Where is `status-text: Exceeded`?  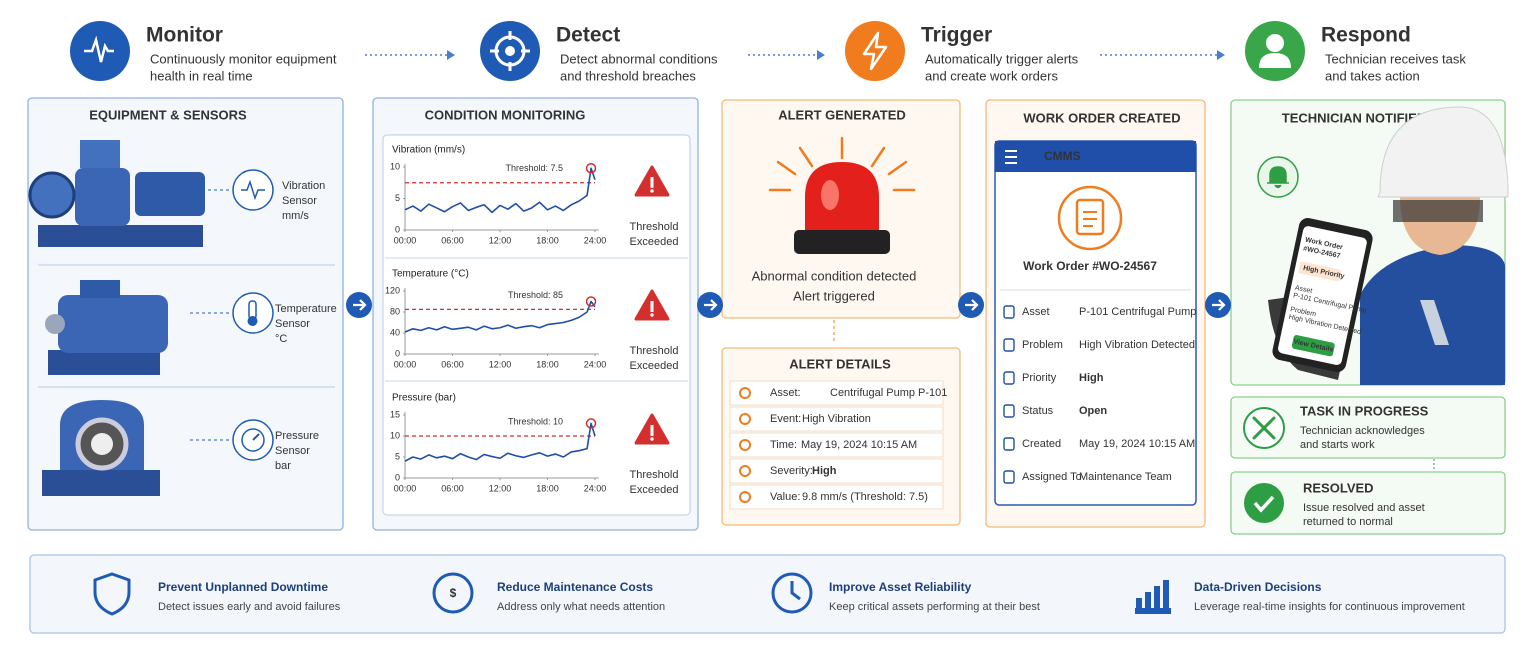 status-text: Exceeded is located at coordinates (654, 242).